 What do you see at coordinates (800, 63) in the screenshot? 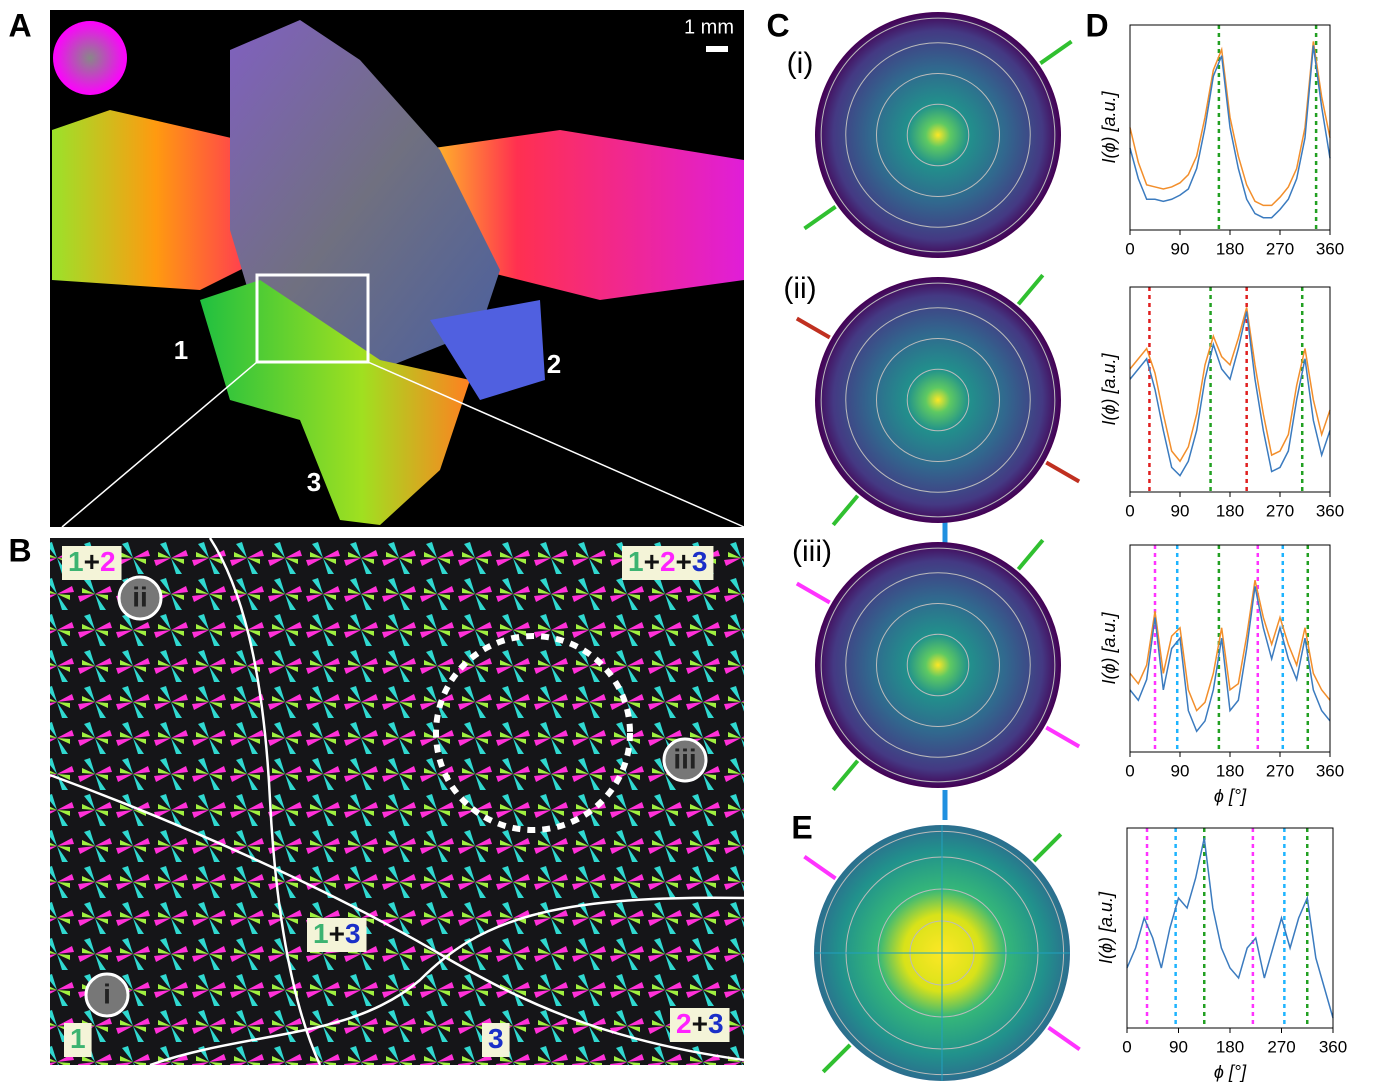
I see `pattern-label: (i)` at bounding box center [800, 63].